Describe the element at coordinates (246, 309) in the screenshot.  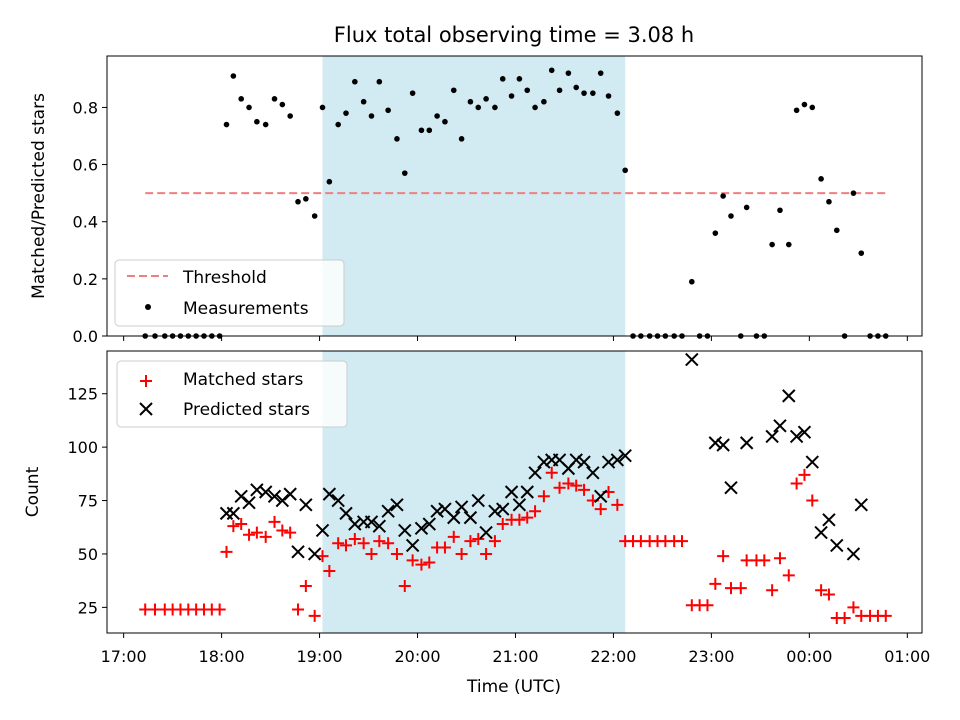
I see `legend-measurements-label: Measurements` at that location.